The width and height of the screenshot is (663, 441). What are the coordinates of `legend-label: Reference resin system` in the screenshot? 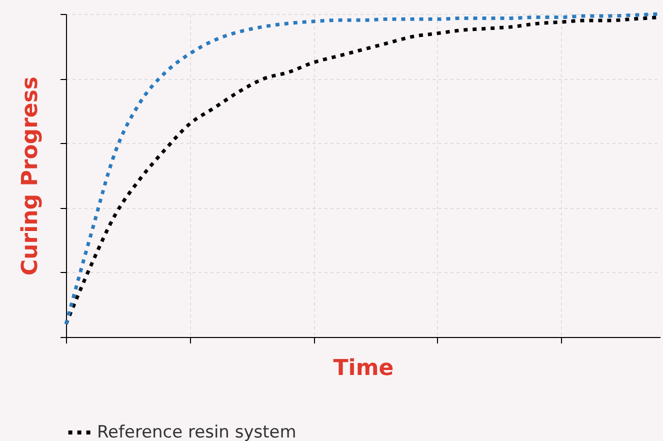 It's located at (196, 431).